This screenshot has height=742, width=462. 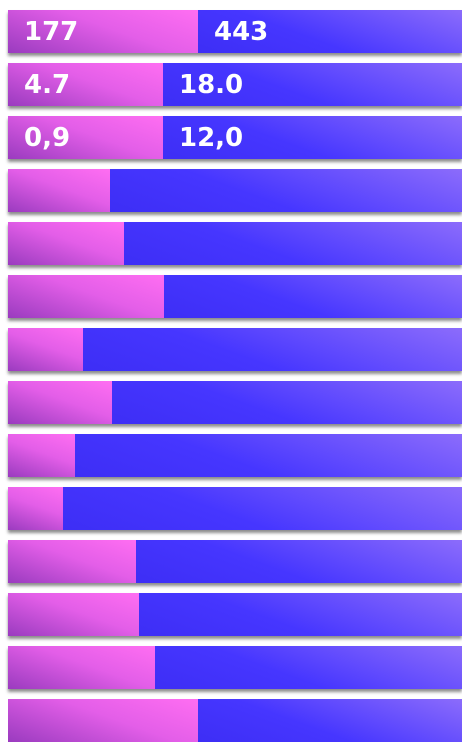 What do you see at coordinates (241, 31) in the screenshot?
I see `right-value: 443` at bounding box center [241, 31].